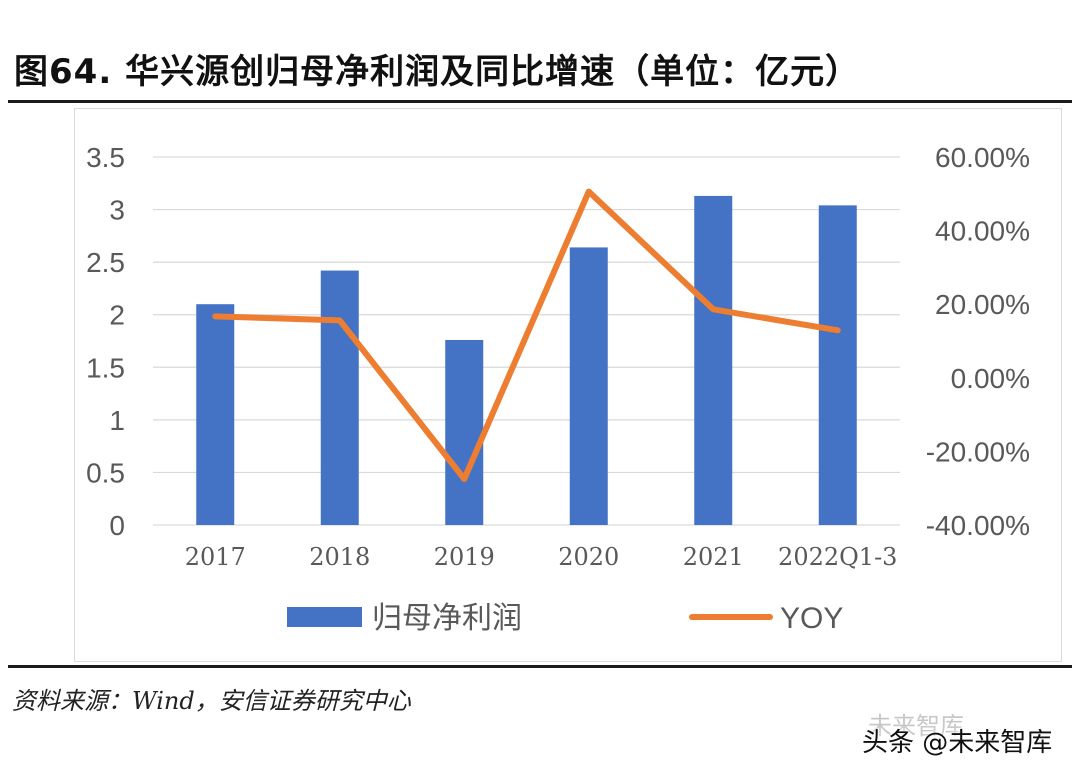  I want to click on left-tick-label: 0, so click(117, 525).